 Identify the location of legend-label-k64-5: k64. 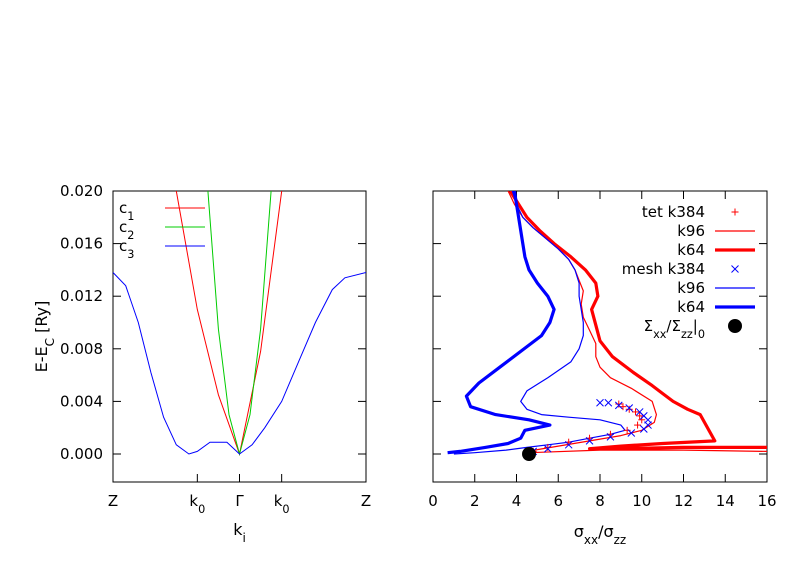
(691, 307).